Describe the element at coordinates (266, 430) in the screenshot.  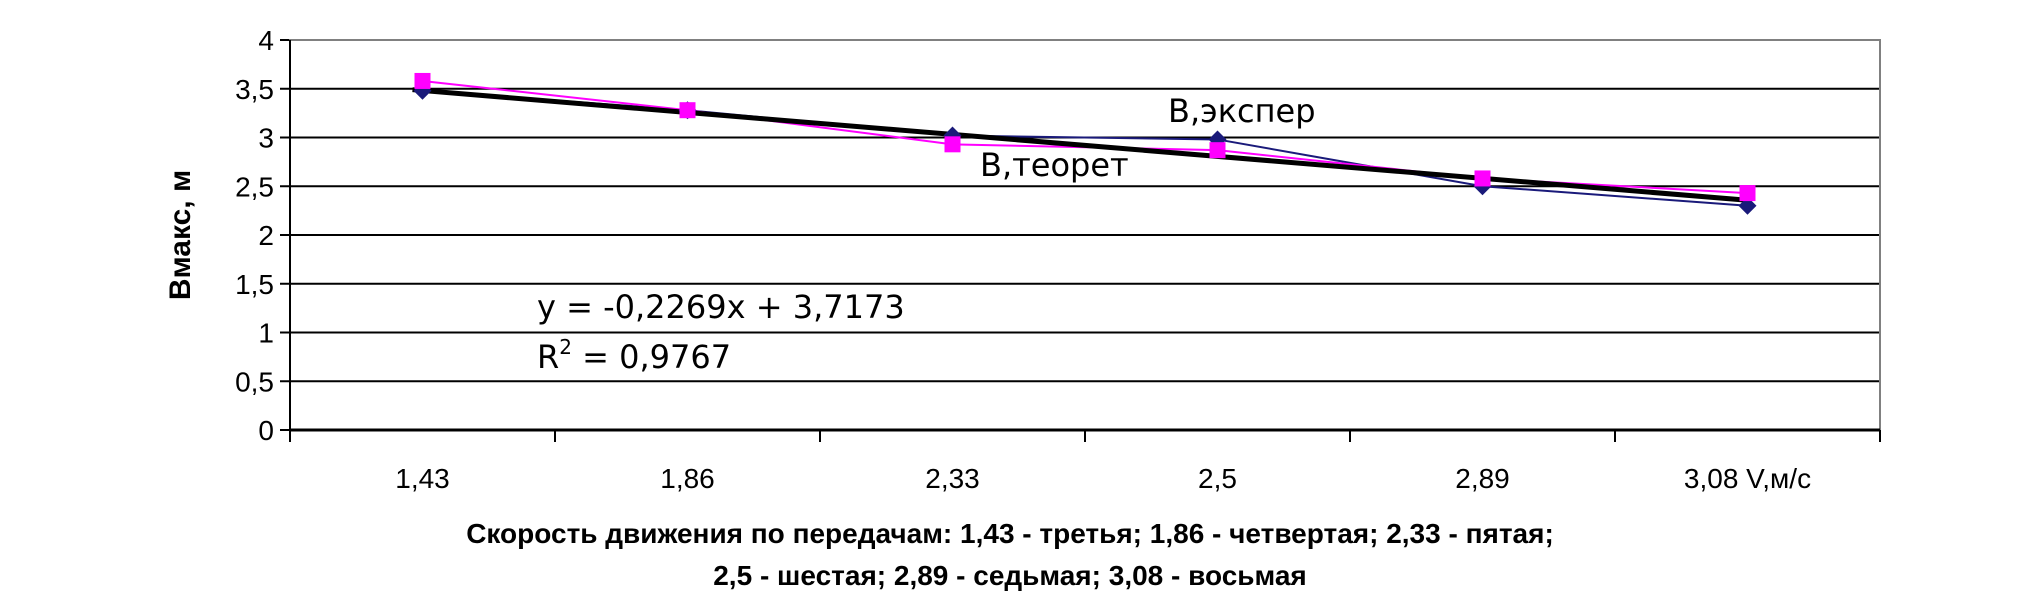
I see `y-tick-label: 0` at that location.